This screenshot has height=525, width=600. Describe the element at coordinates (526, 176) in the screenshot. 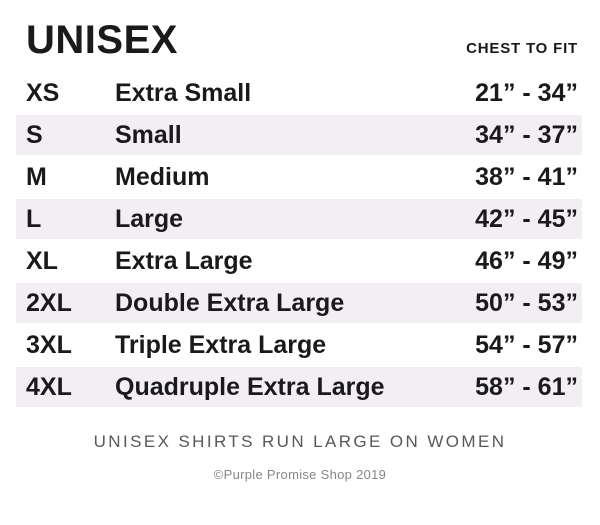

I see `size-range: 38” - 41”` at that location.